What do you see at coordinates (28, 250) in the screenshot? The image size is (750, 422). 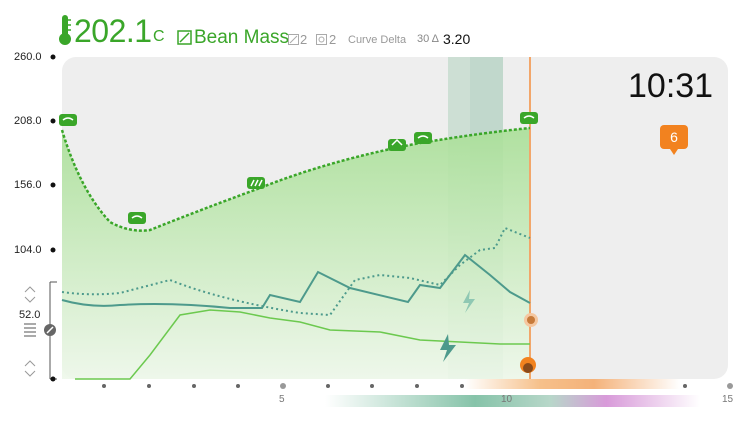 I see `y-tick-label: 104.0` at bounding box center [28, 250].